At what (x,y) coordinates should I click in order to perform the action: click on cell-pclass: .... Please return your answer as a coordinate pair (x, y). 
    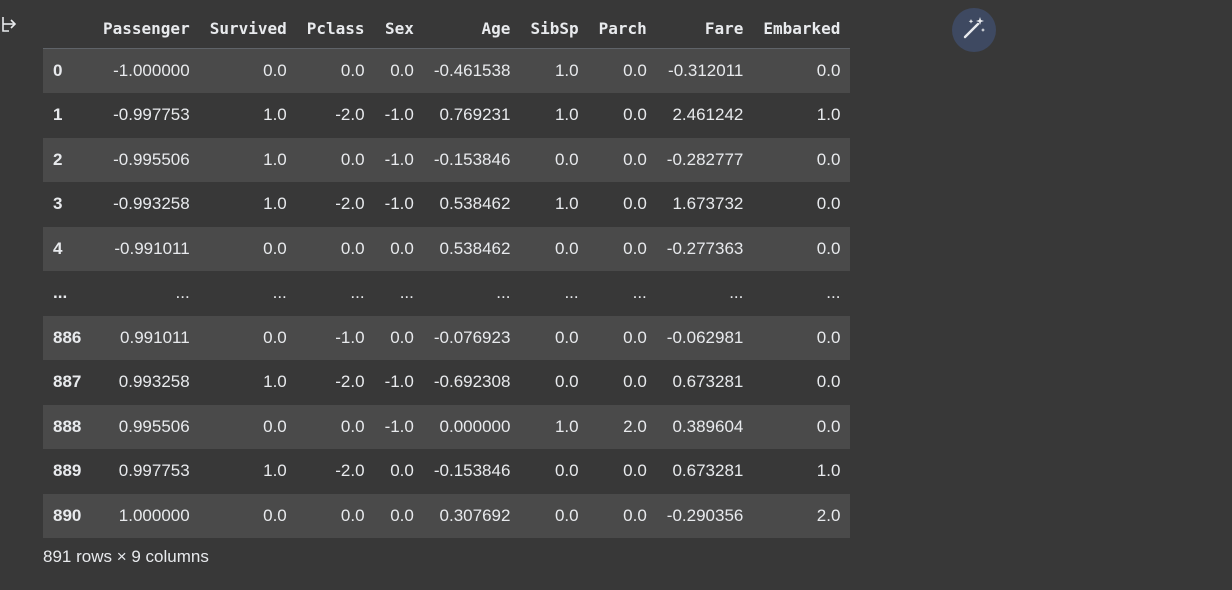
    Looking at the image, I should click on (357, 293).